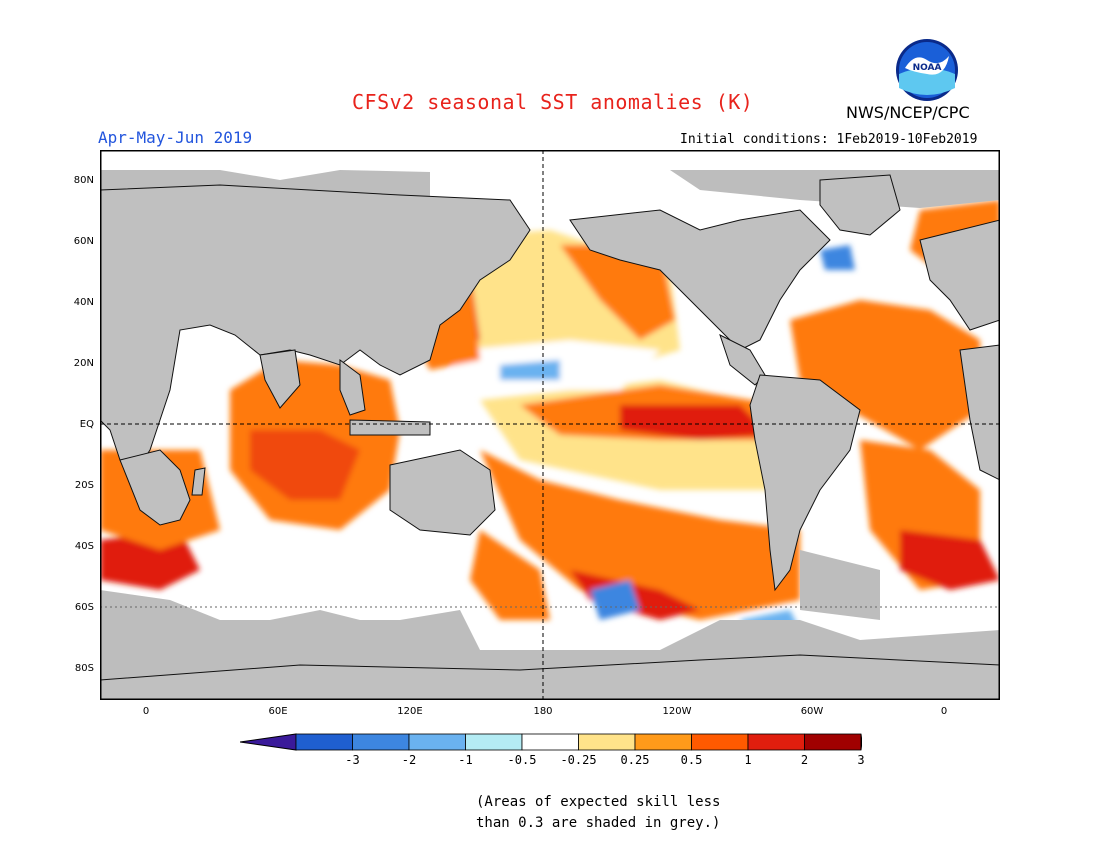 This screenshot has width=1100, height=850. Describe the element at coordinates (861, 760) in the screenshot. I see `colorbar-tick-label: 3` at that location.